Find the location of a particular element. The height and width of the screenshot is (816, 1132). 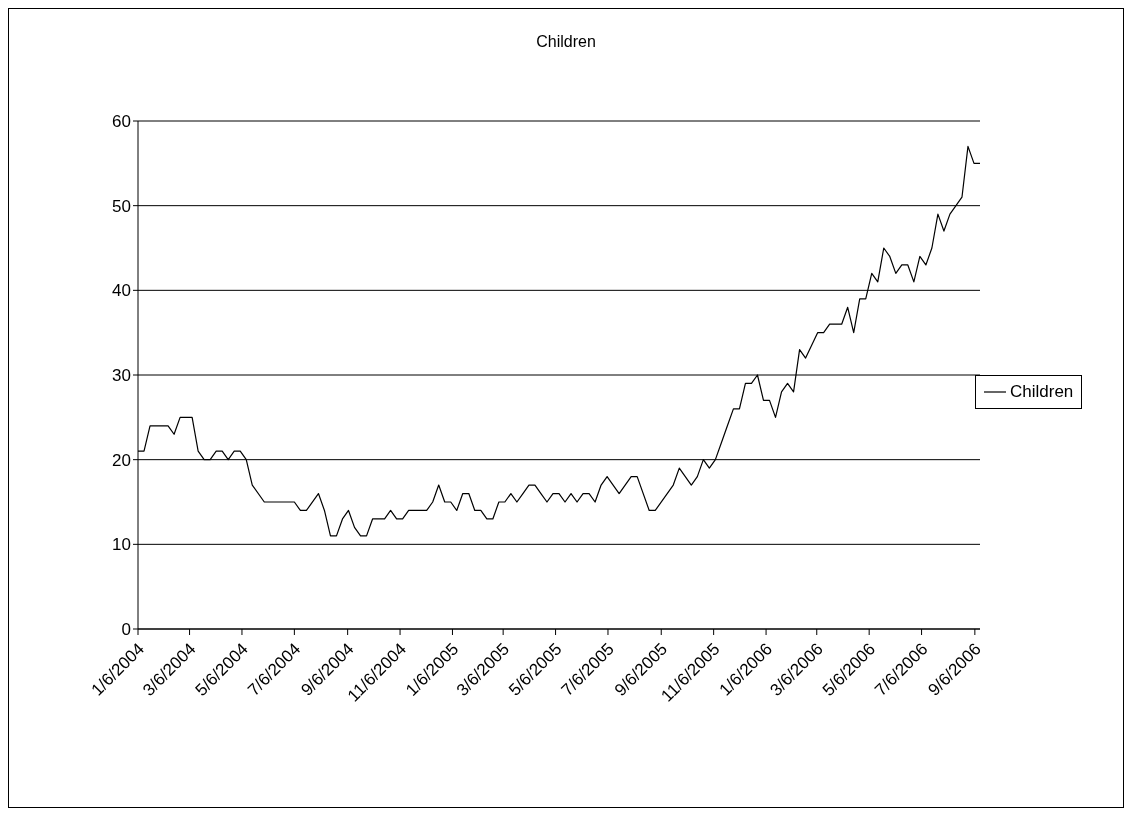

y-tick-label: 60 is located at coordinates (121, 122).